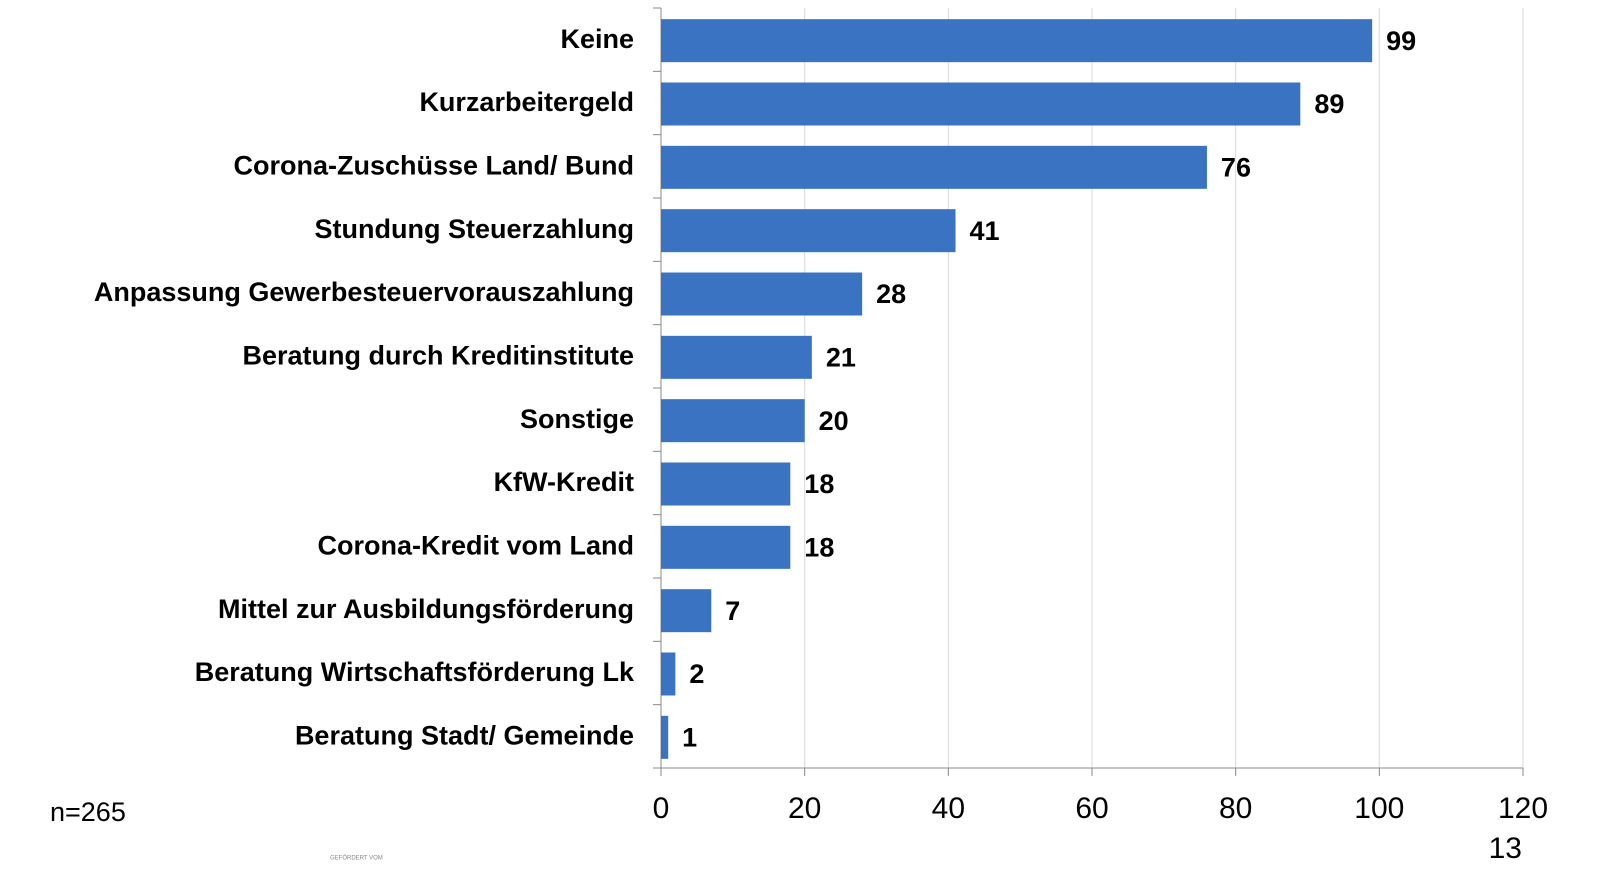  What do you see at coordinates (364, 292) in the screenshot?
I see `category-label: Anpassung Gewerbesteuervorauszahlung` at bounding box center [364, 292].